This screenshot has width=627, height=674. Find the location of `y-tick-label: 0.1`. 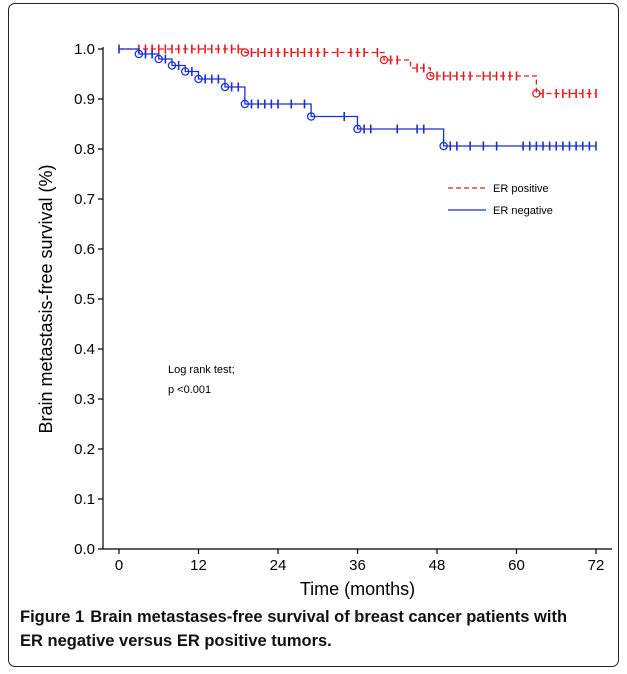

y-tick-label: 0.1 is located at coordinates (84, 499).